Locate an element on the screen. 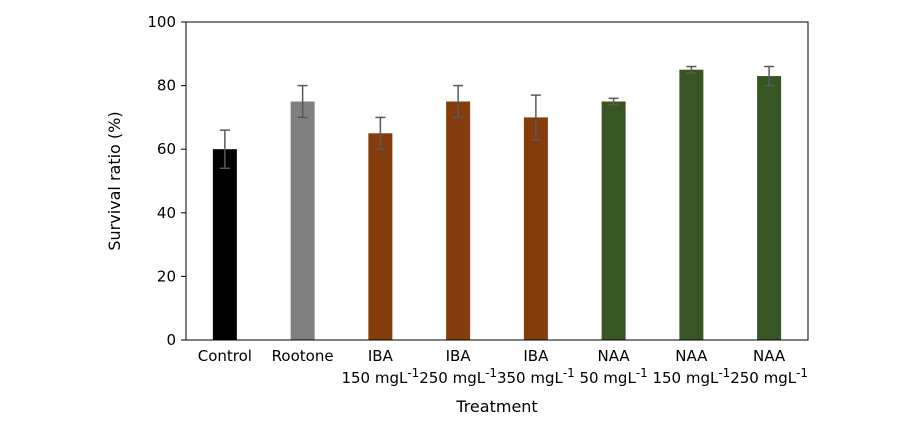 The width and height of the screenshot is (900, 447). y-tick-label: 40 is located at coordinates (166, 213).